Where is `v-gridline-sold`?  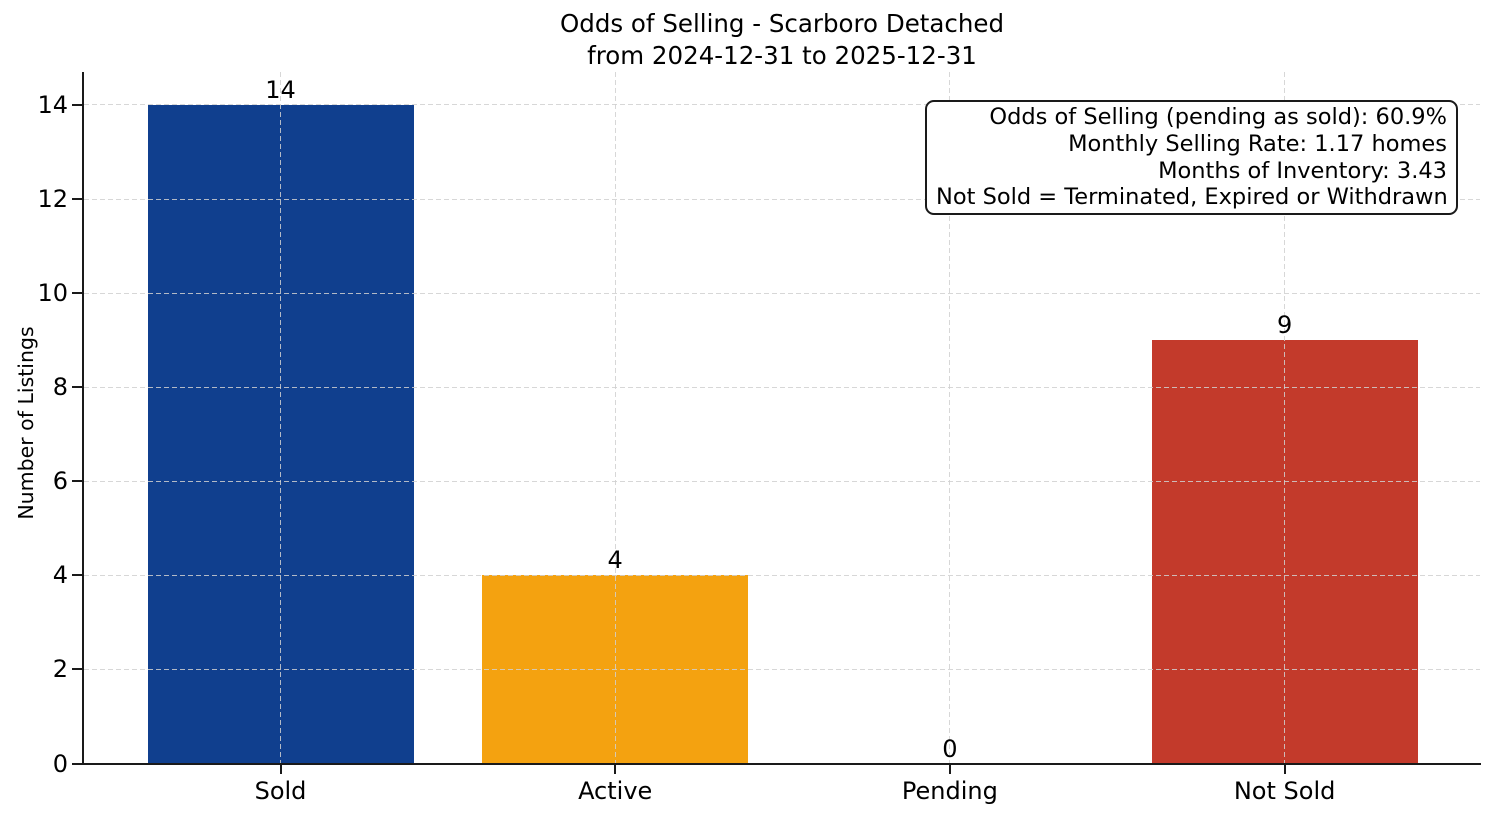 v-gridline-sold is located at coordinates (280, 418).